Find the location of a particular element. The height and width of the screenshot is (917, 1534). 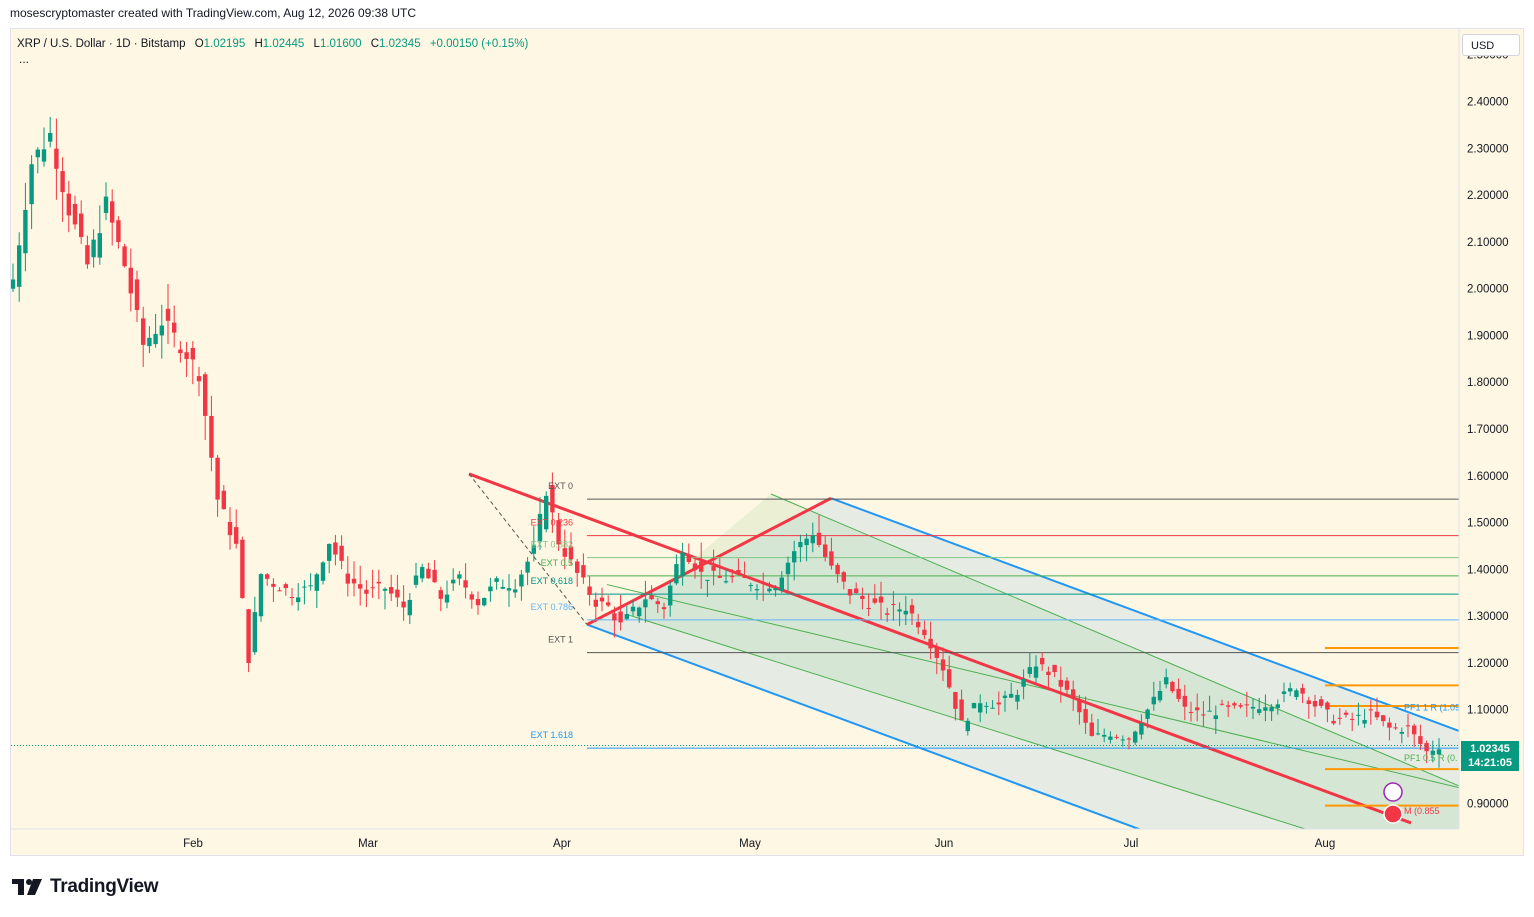

currency-button: USD is located at coordinates (1491, 45).